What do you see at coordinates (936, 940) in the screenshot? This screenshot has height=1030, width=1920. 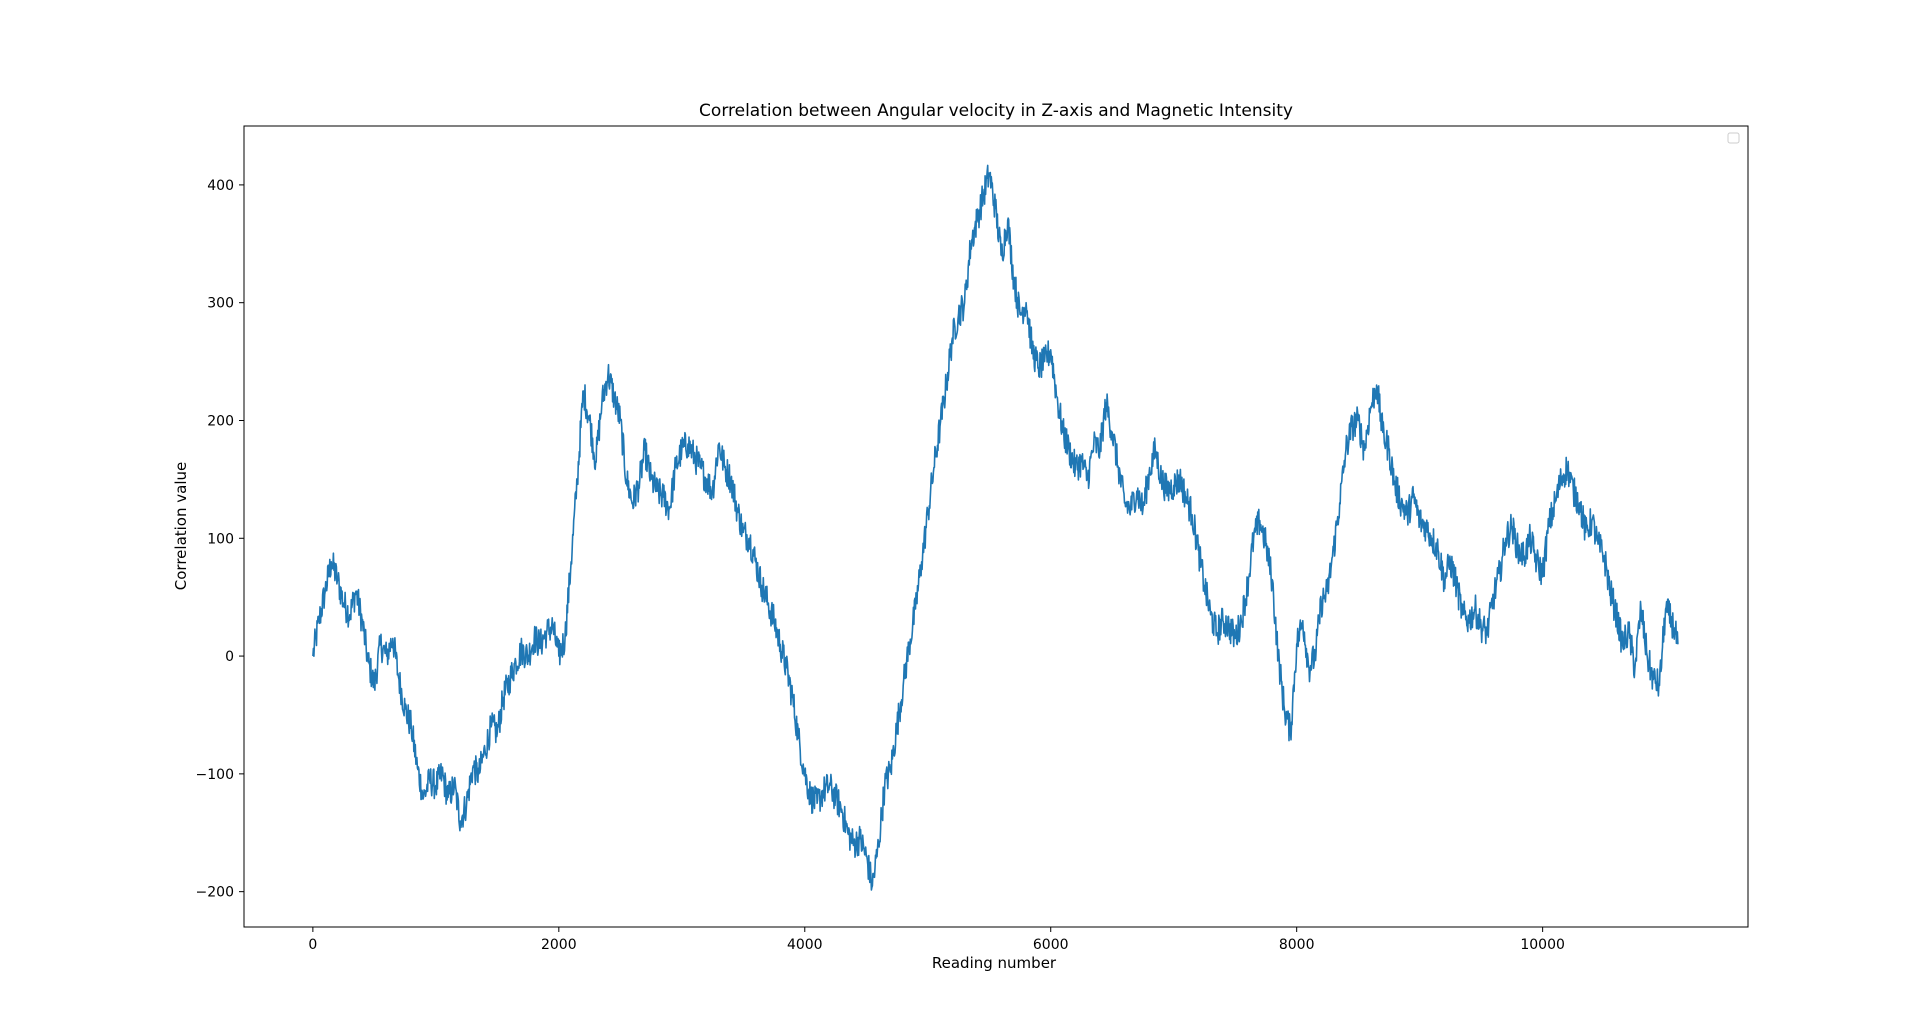 I see `x-axis-ticks: 0 2000 4000 6000 8000 10000` at bounding box center [936, 940].